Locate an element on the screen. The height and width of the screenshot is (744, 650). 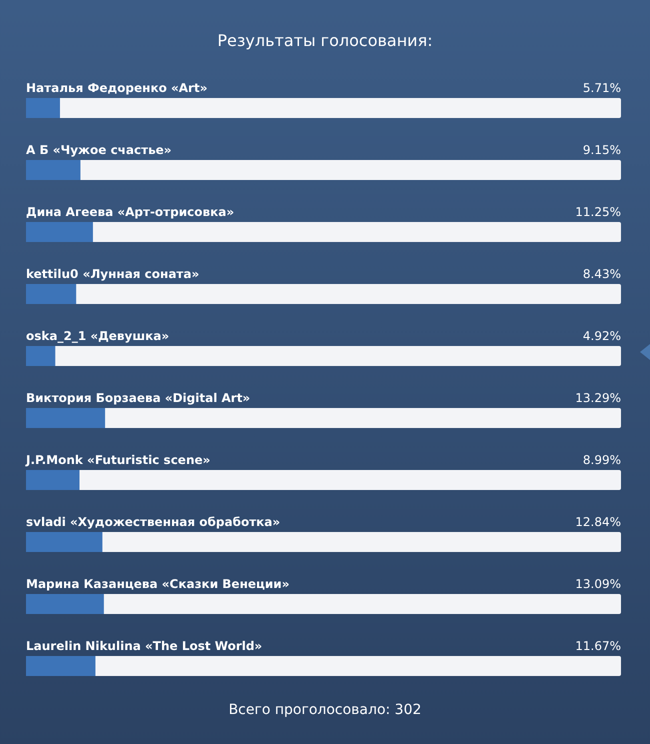
y-tick-label: А Б «Чужое счастье» is located at coordinates (99, 150).